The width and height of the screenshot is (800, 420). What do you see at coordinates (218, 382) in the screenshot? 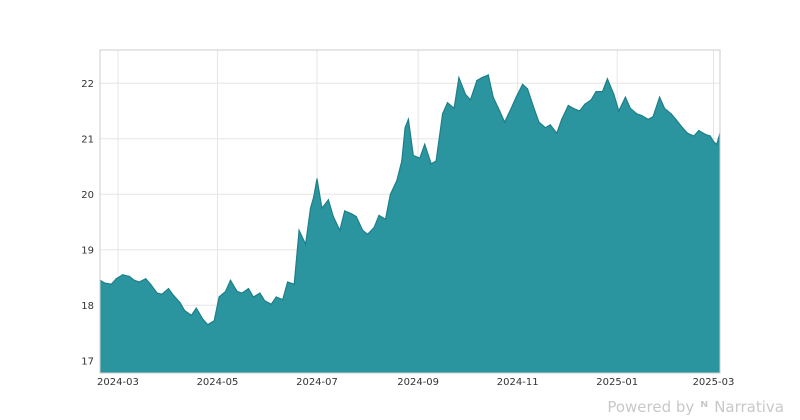
I see `x-tick-label: 2024-05` at bounding box center [218, 382].